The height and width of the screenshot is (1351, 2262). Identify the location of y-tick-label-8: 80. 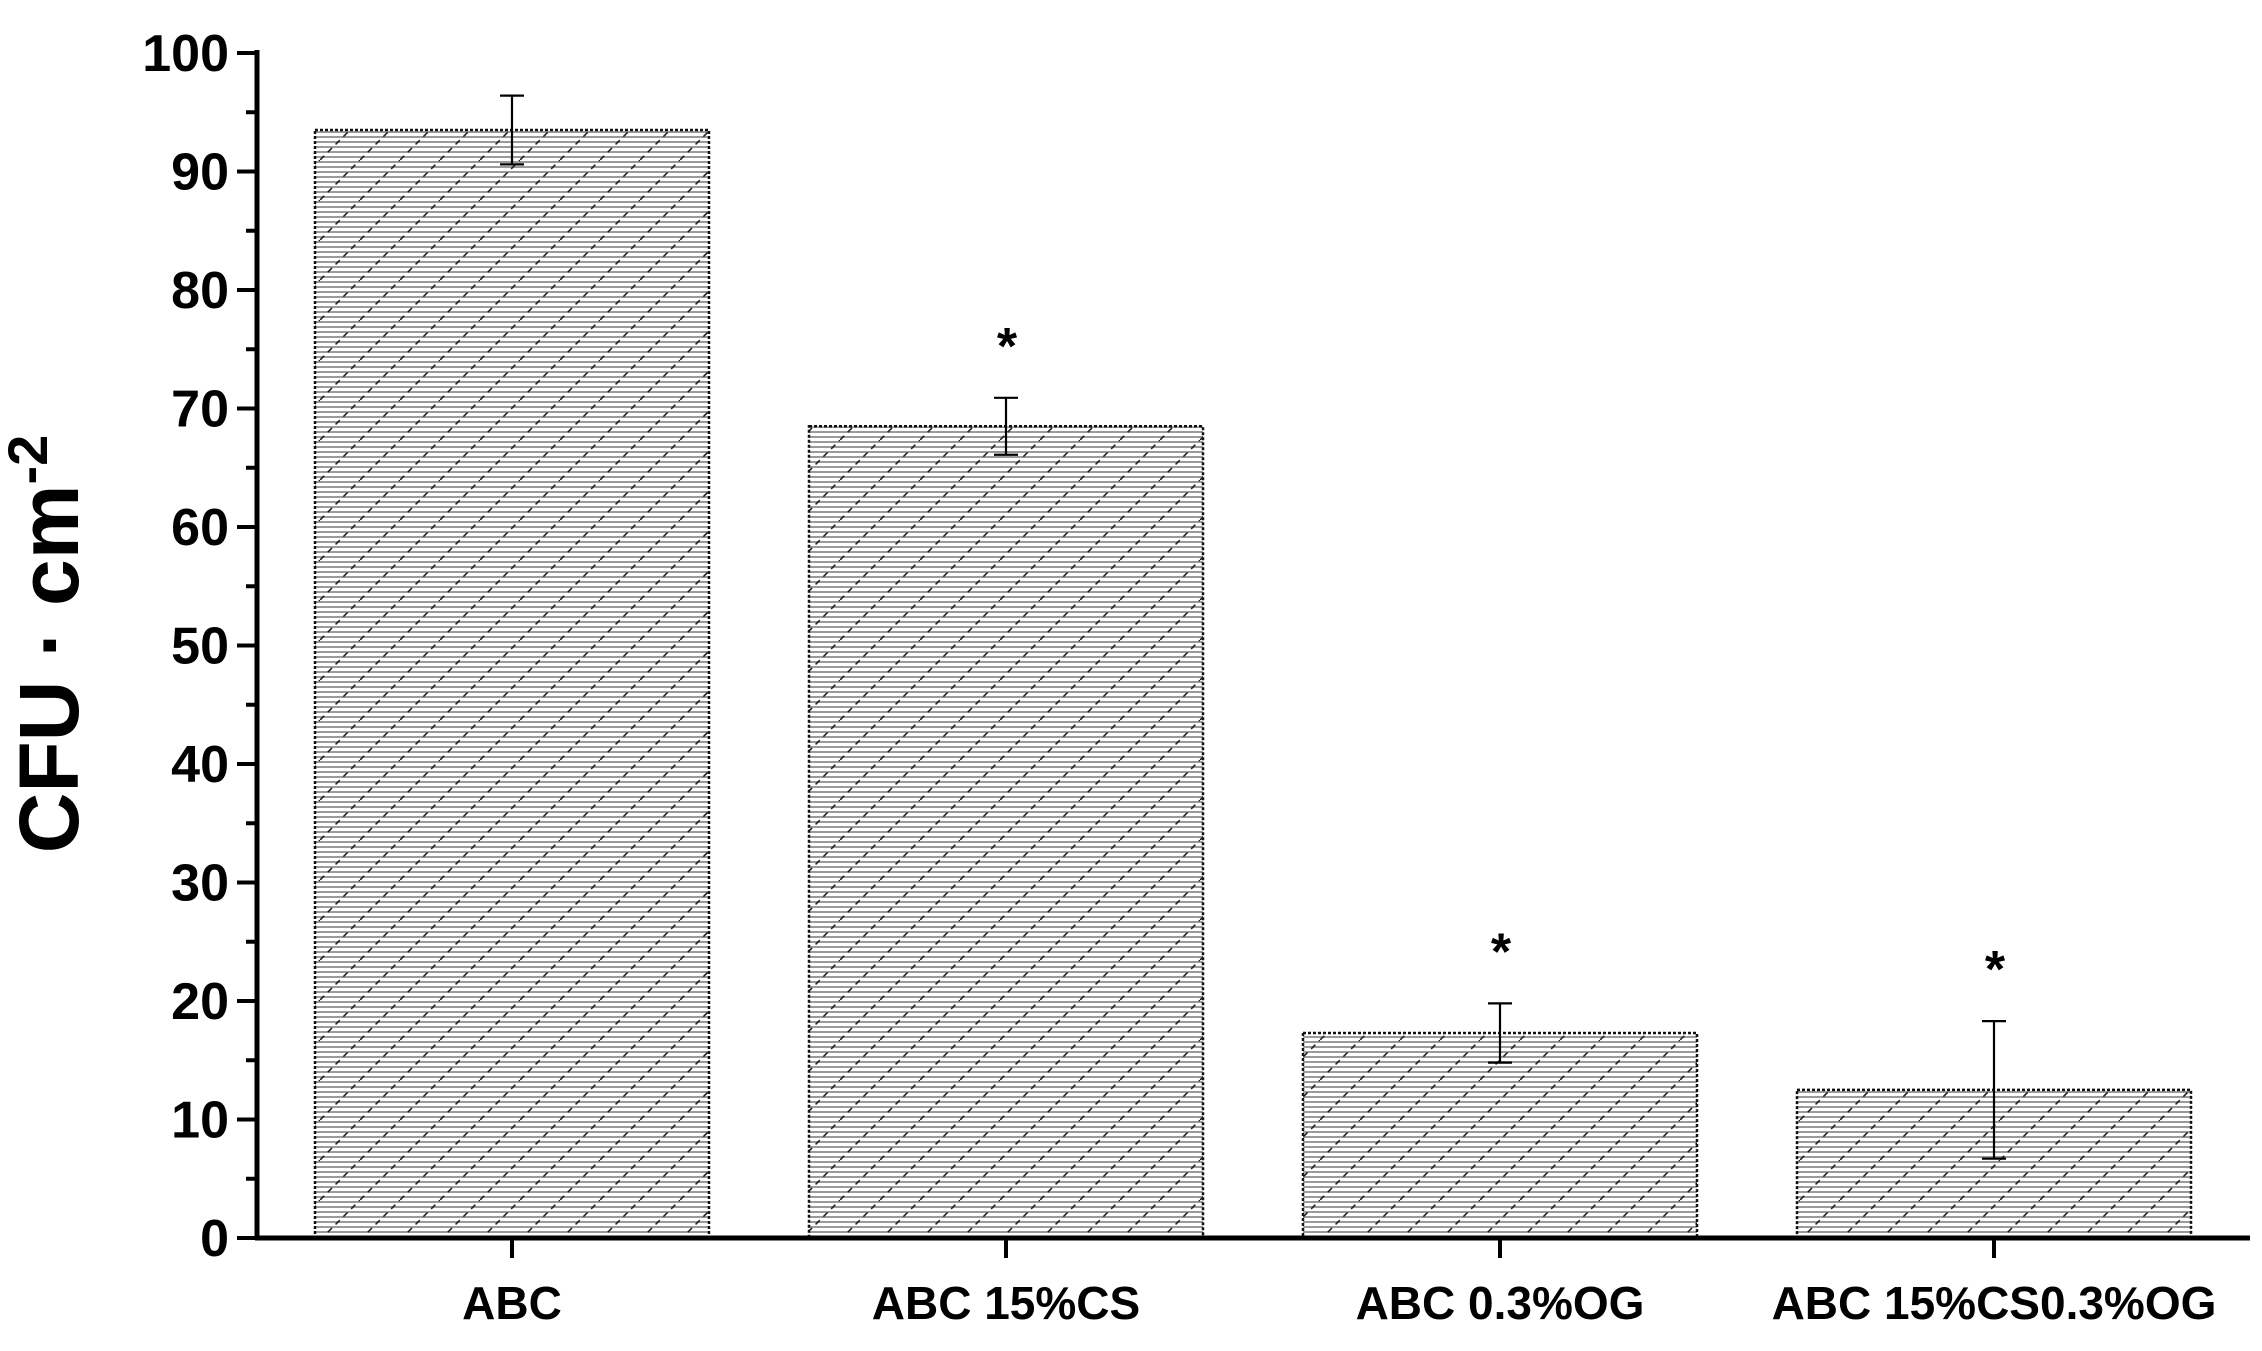
(200, 291).